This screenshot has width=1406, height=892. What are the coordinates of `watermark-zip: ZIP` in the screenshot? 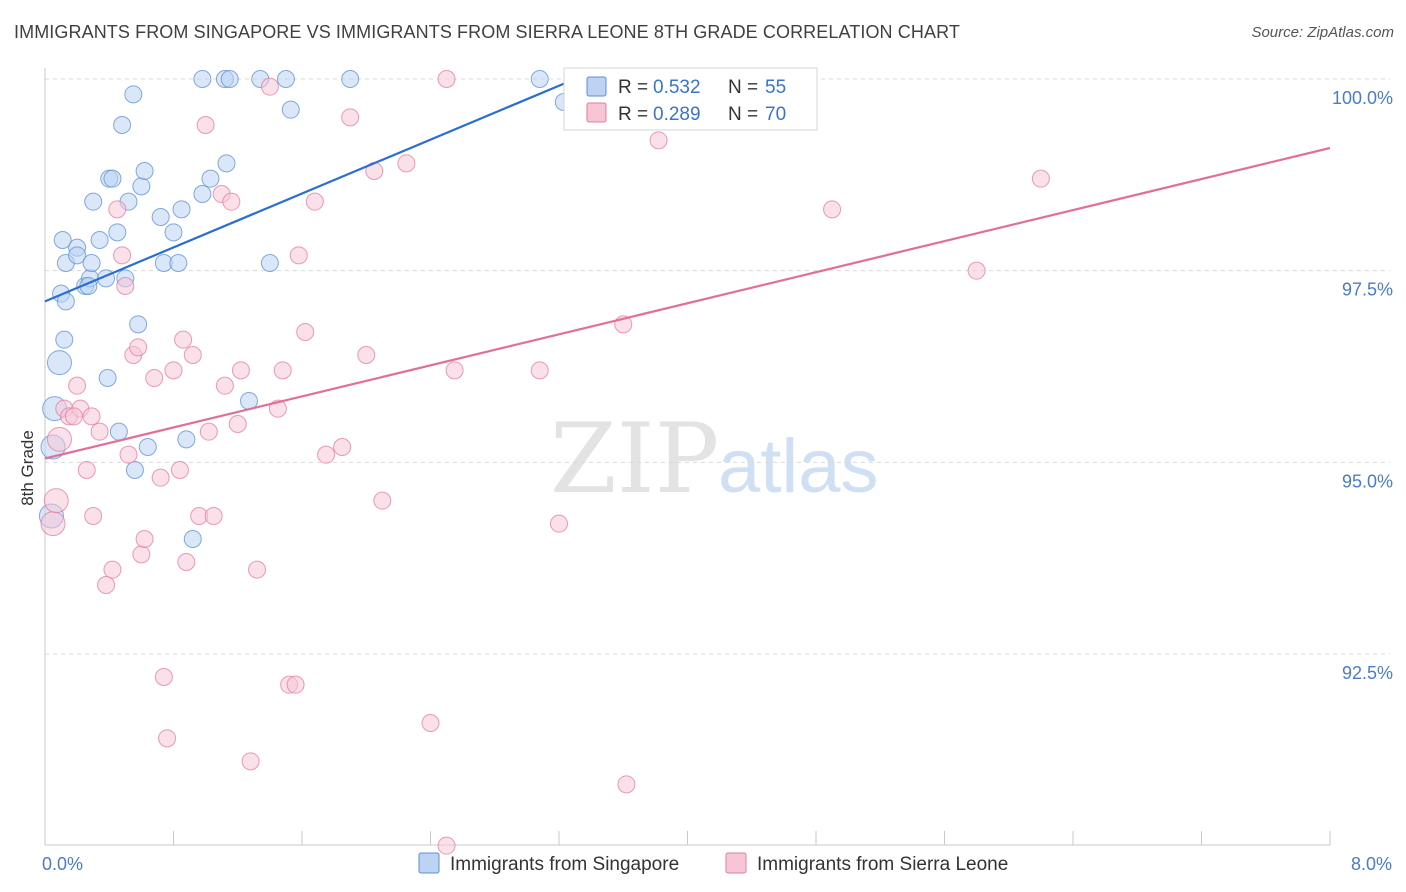 It's located at (634, 459).